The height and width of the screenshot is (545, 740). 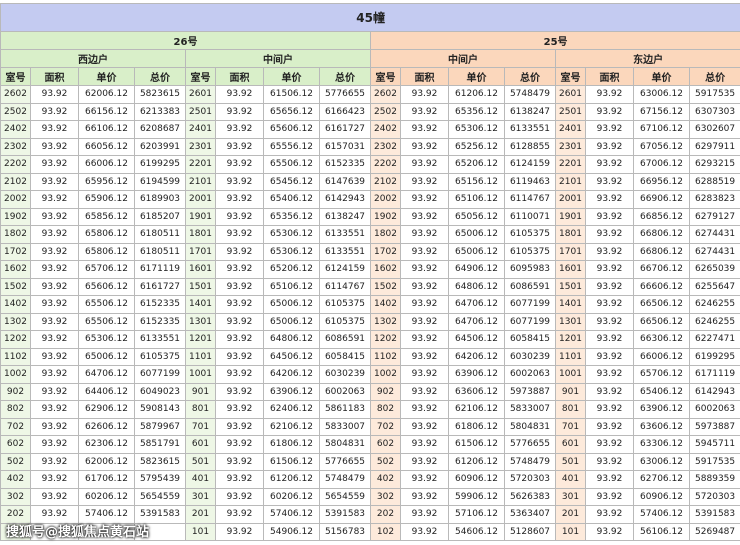 What do you see at coordinates (530, 479) in the screenshot?
I see `cell: 5720303` at bounding box center [530, 479].